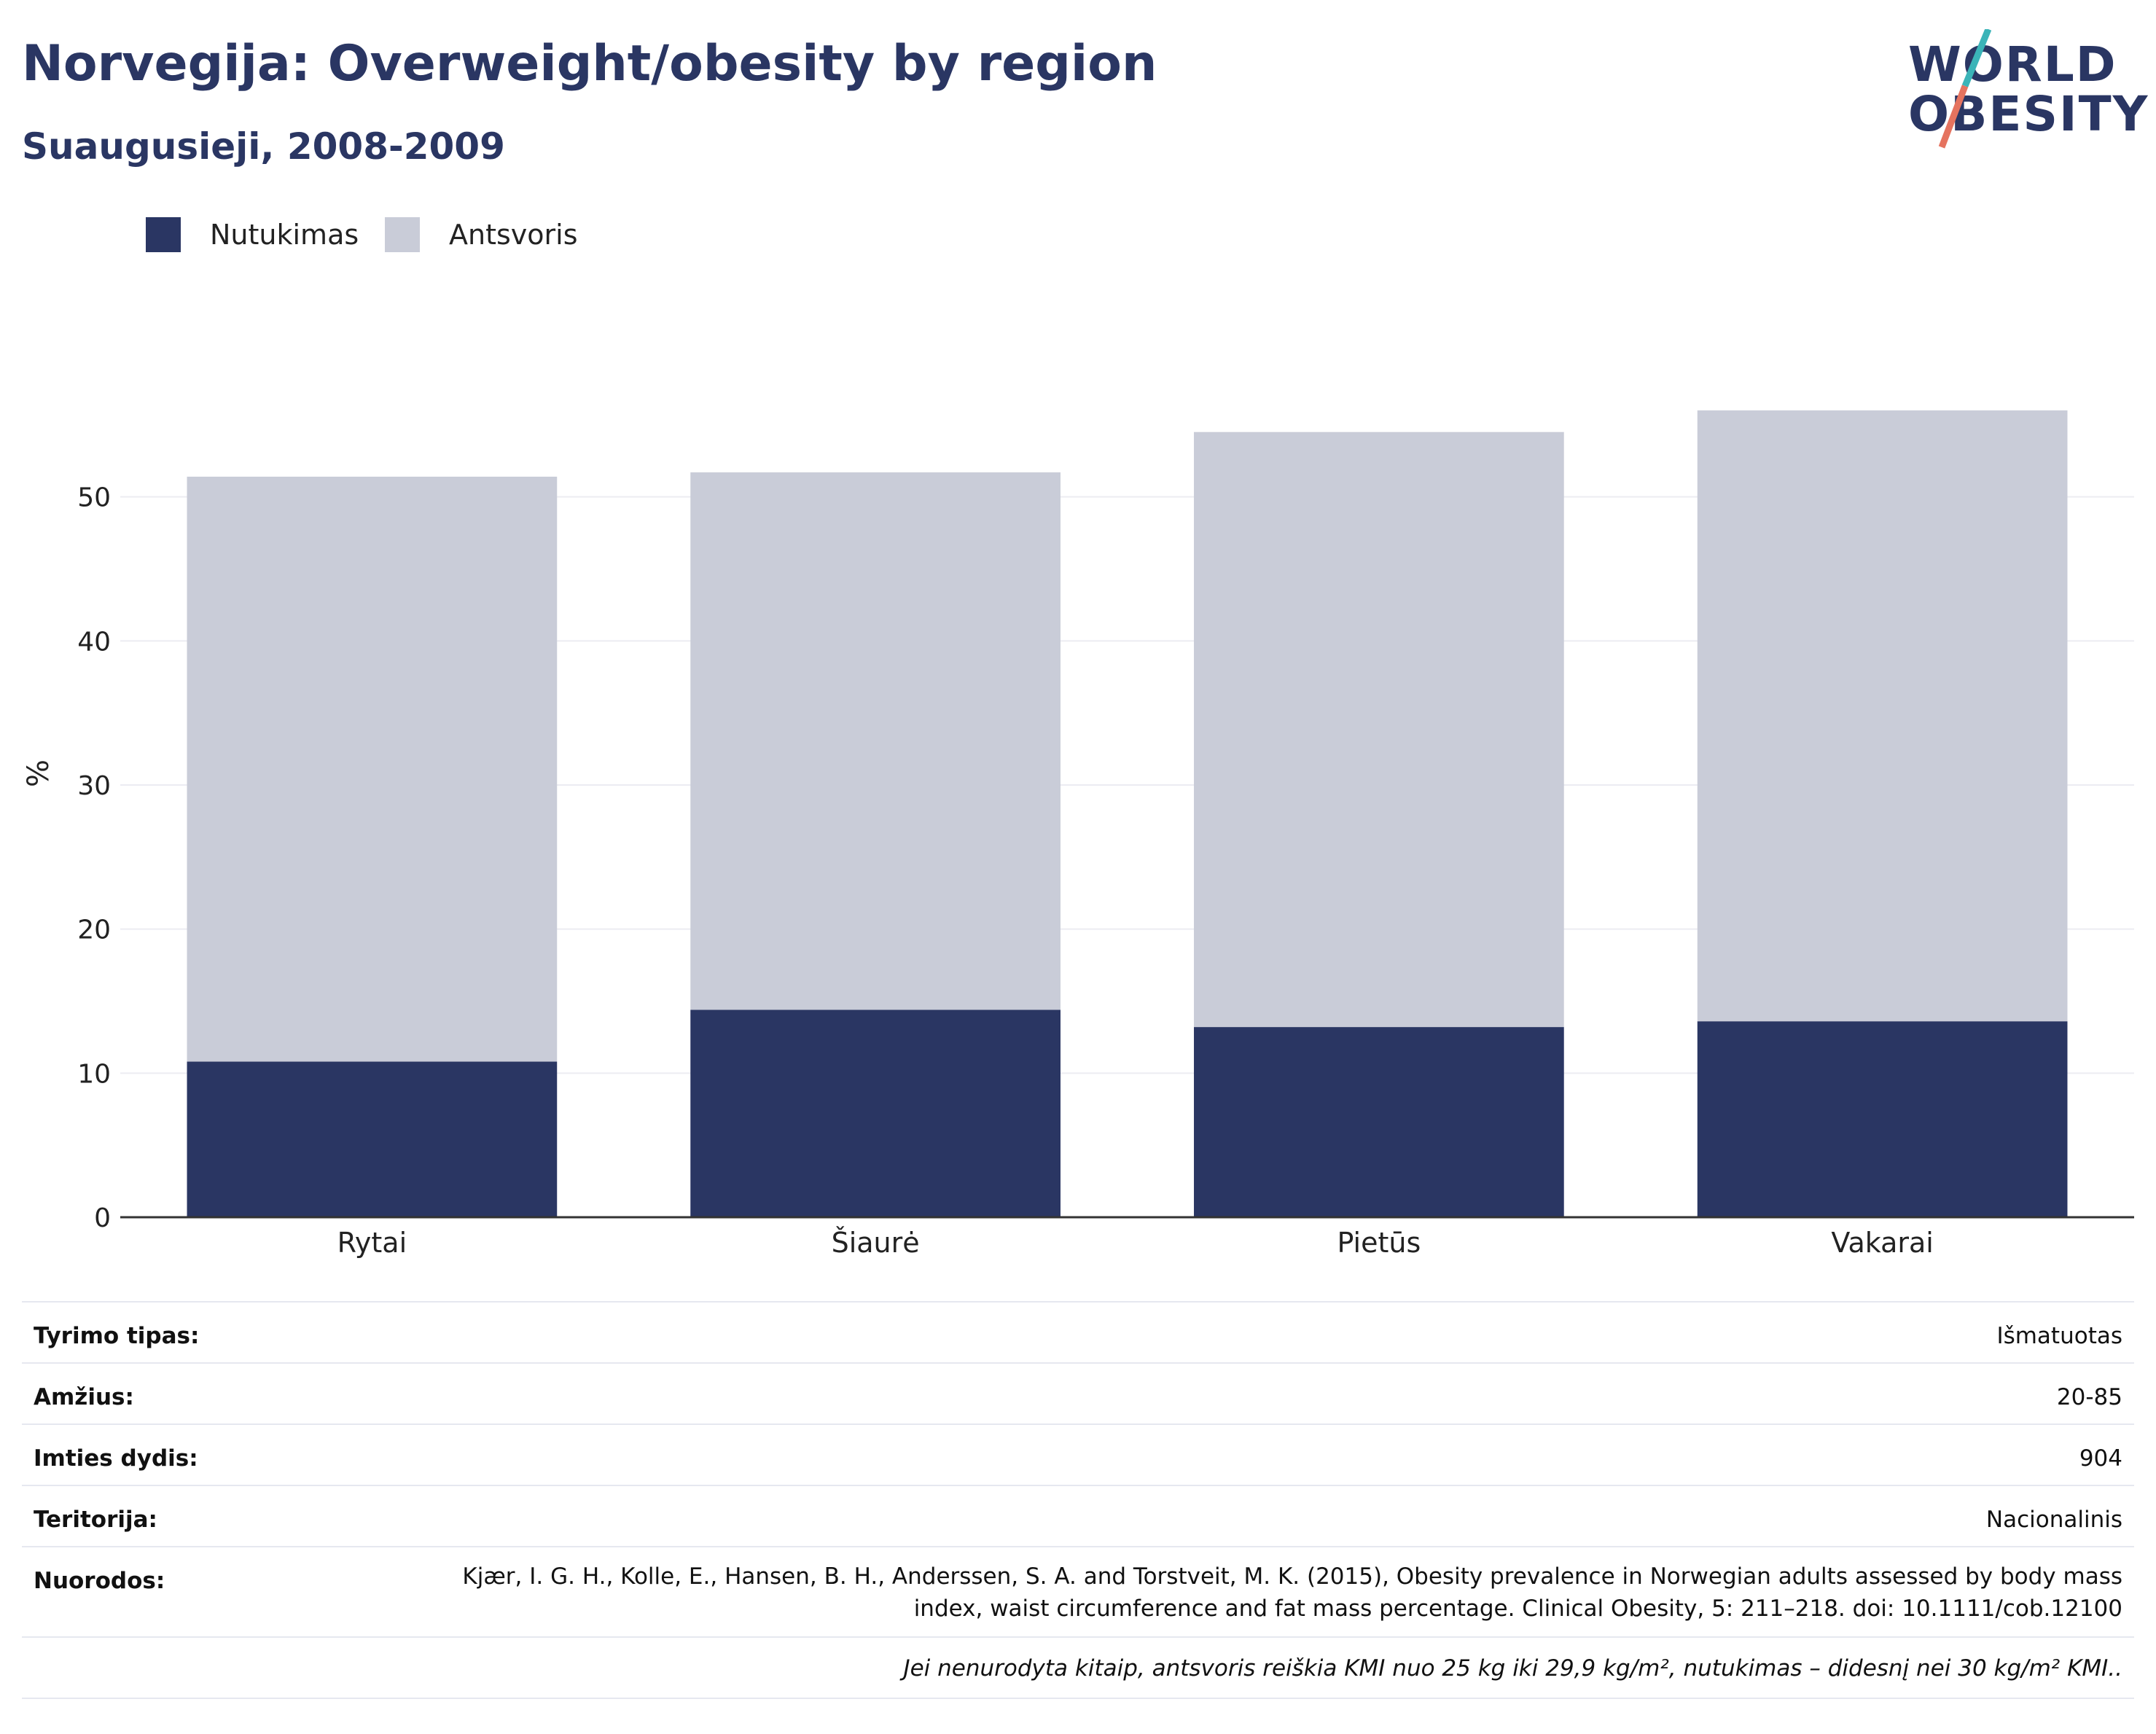 This screenshot has width=2156, height=1734. What do you see at coordinates (2012, 64) in the screenshot?
I see `logo-line-1: WORLD` at bounding box center [2012, 64].